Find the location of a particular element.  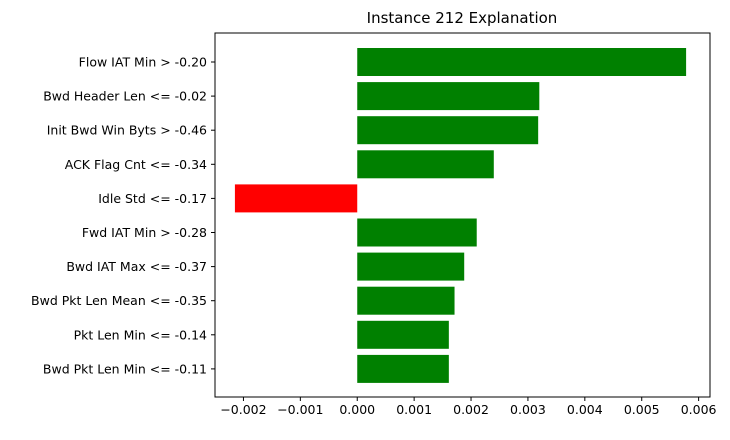

x-tick-label: 0.002 is located at coordinates (471, 409).